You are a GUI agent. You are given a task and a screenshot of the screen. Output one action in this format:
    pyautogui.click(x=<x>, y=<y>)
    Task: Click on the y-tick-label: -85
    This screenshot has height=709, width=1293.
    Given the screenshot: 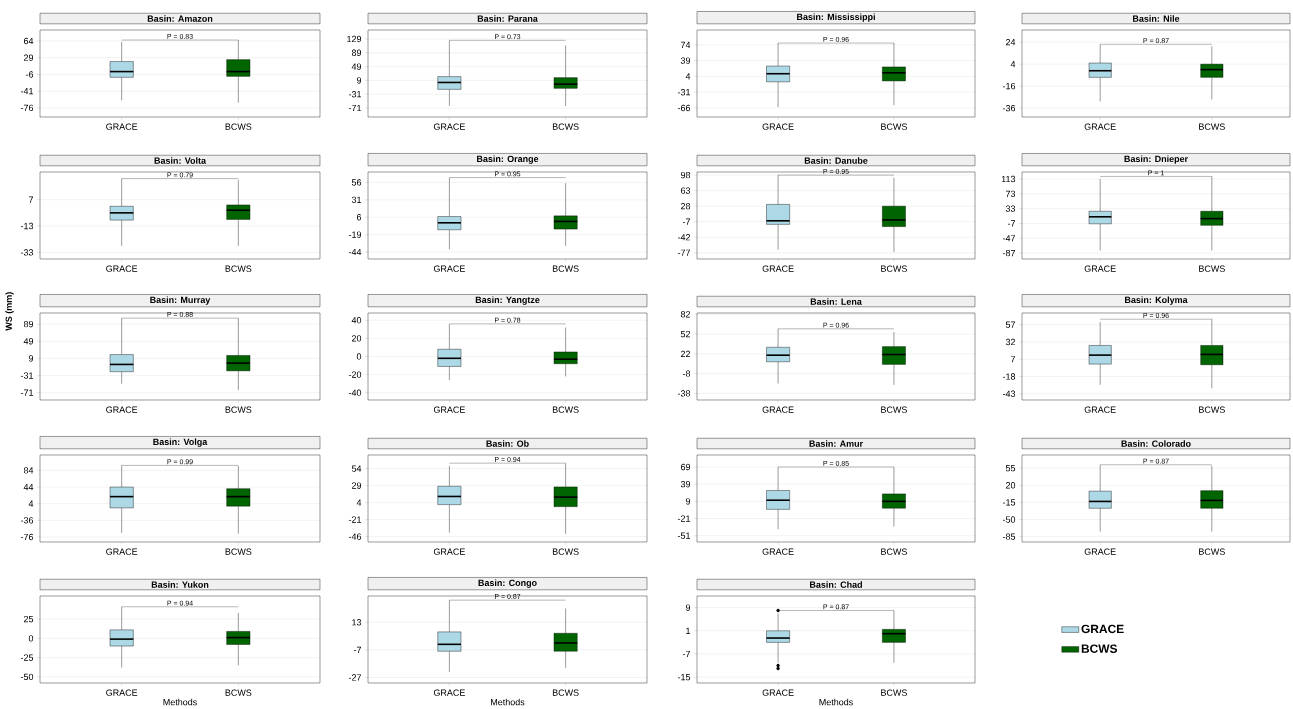 What is the action you would take?
    pyautogui.click(x=1009, y=536)
    